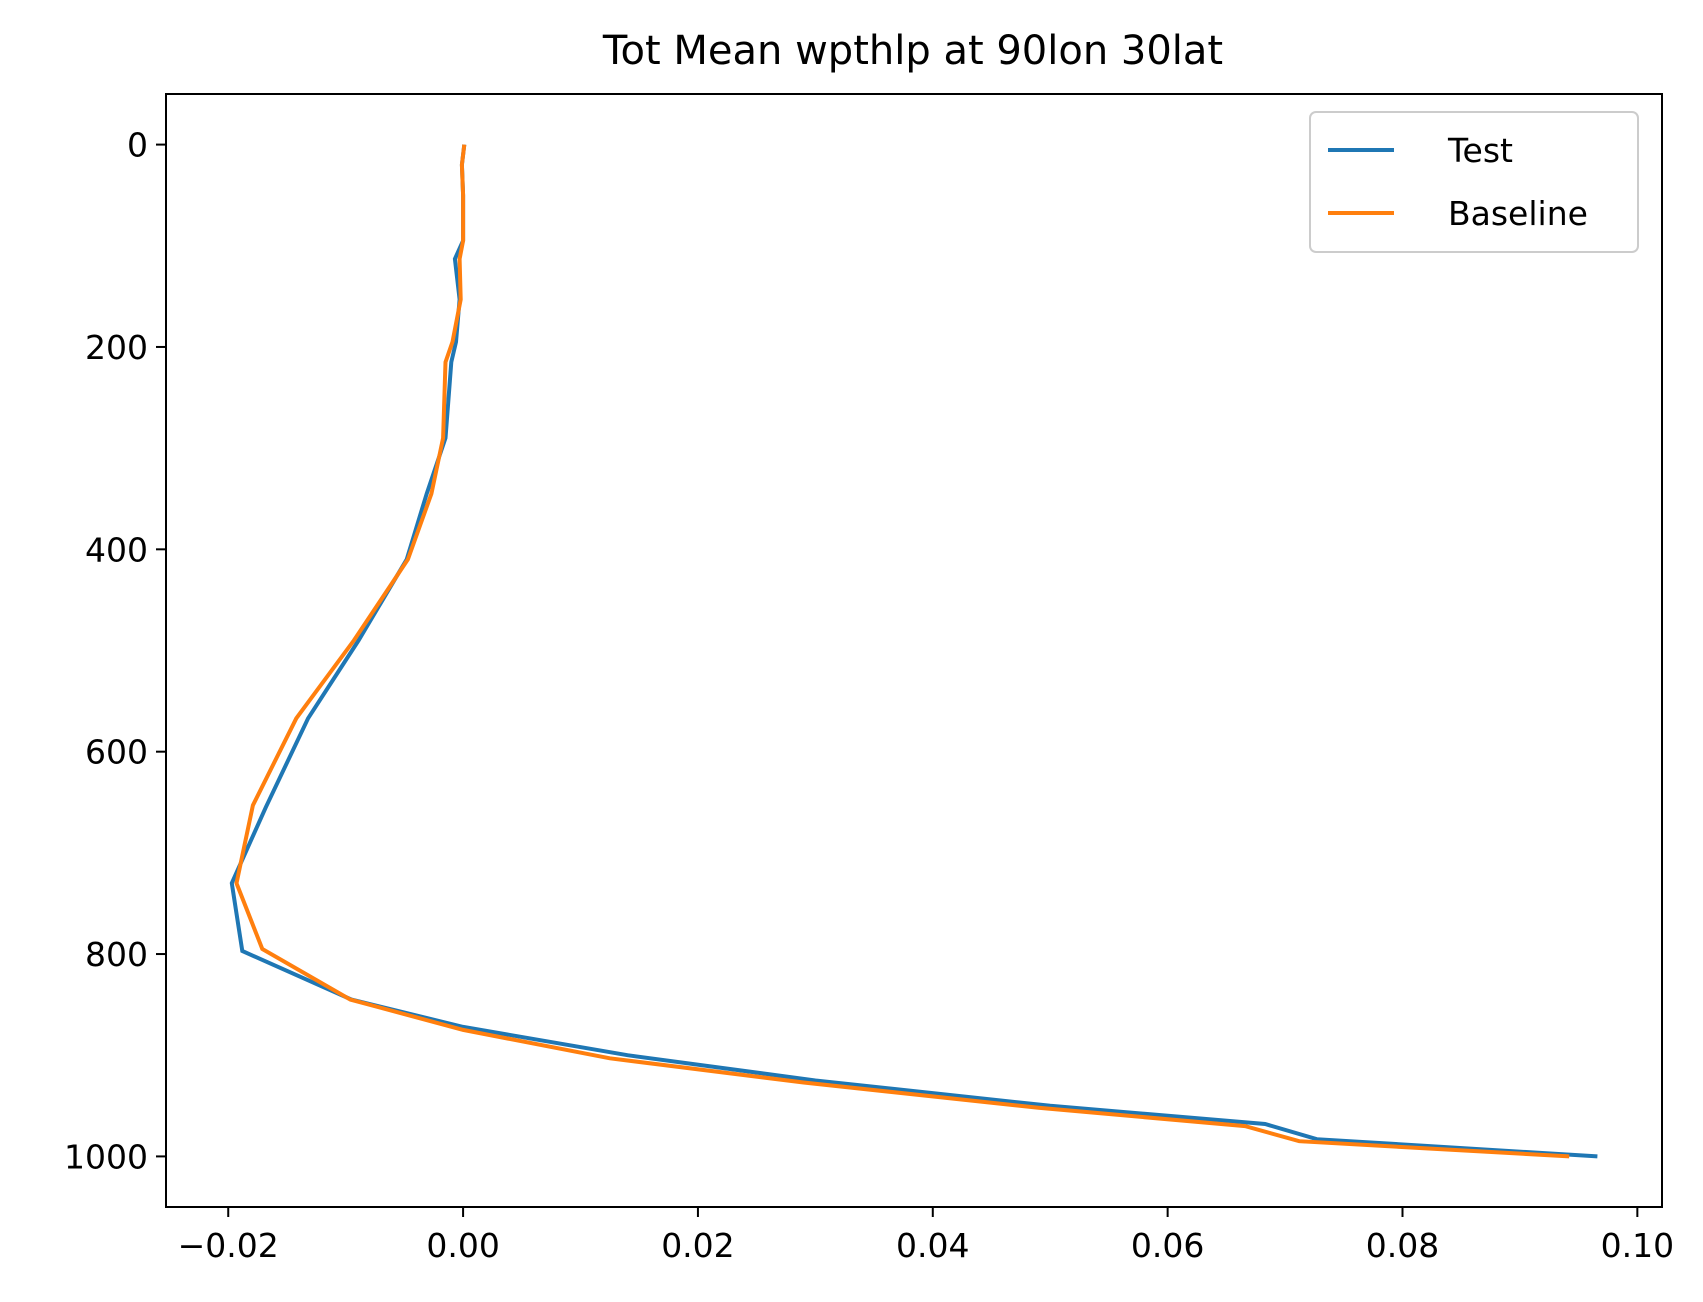 This screenshot has width=1703, height=1302. I want to click on x-tick-label: 0.00, so click(462, 1245).